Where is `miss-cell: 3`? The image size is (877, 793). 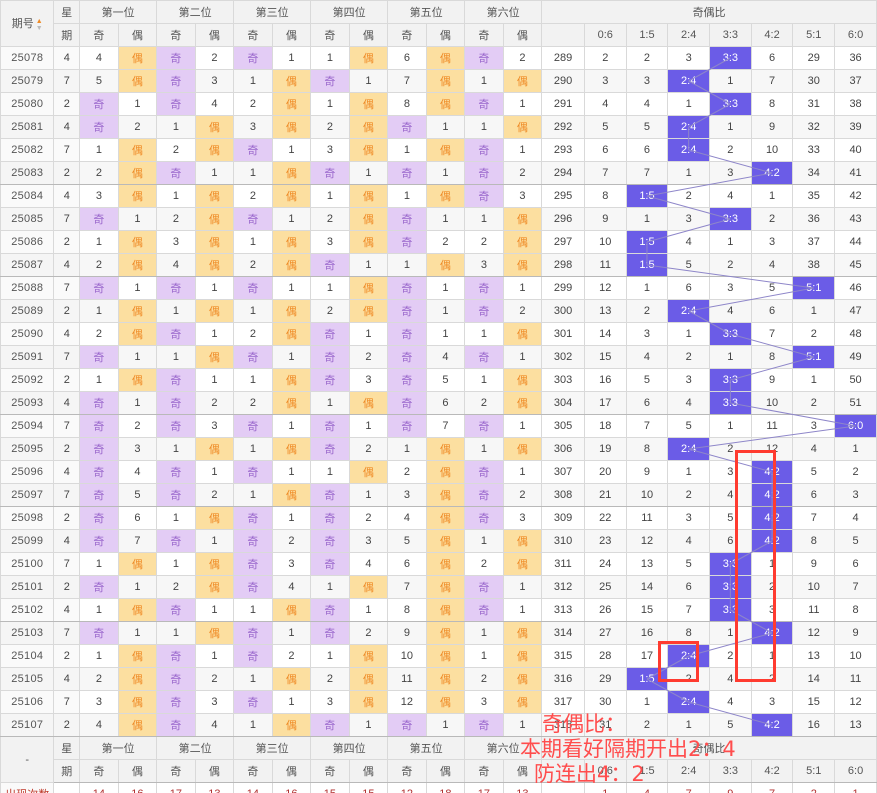
miss-cell: 3 is located at coordinates (484, 702).